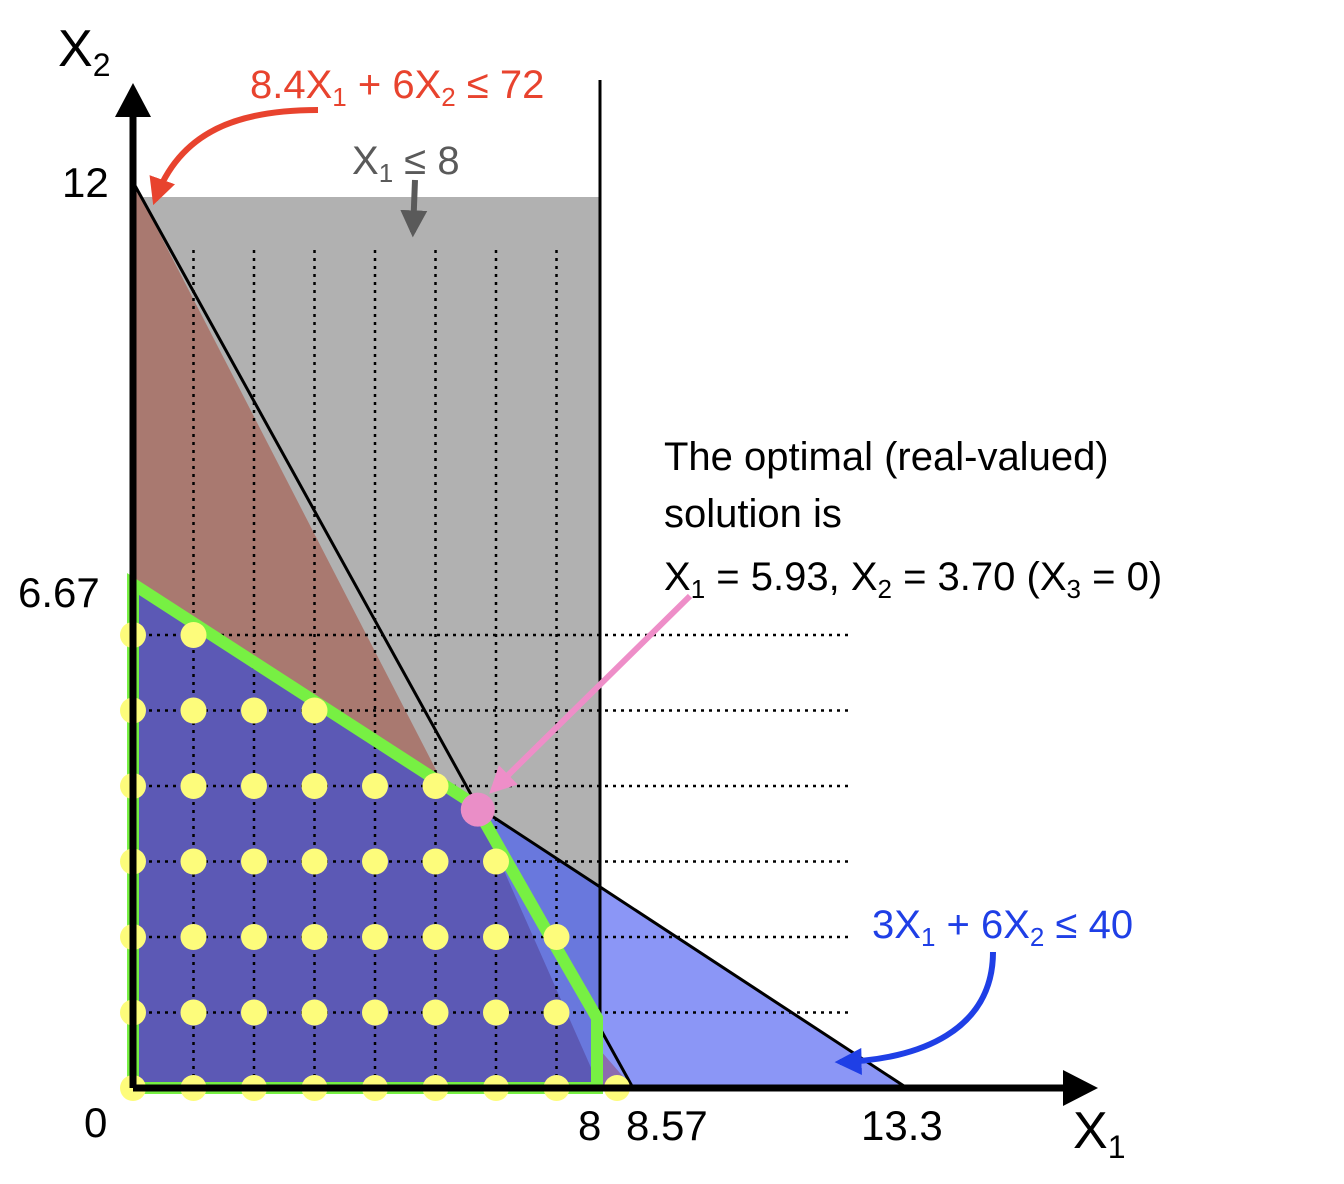 The height and width of the screenshot is (1184, 1344). What do you see at coordinates (414, 208) in the screenshot?
I see `gray-constraint-arrow` at bounding box center [414, 208].